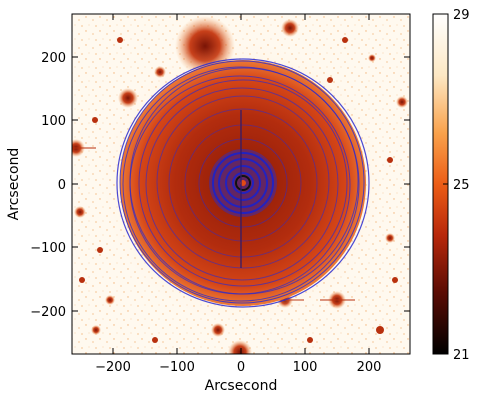  Describe the element at coordinates (241, 367) in the screenshot. I see `x-tick-label: 0` at that location.